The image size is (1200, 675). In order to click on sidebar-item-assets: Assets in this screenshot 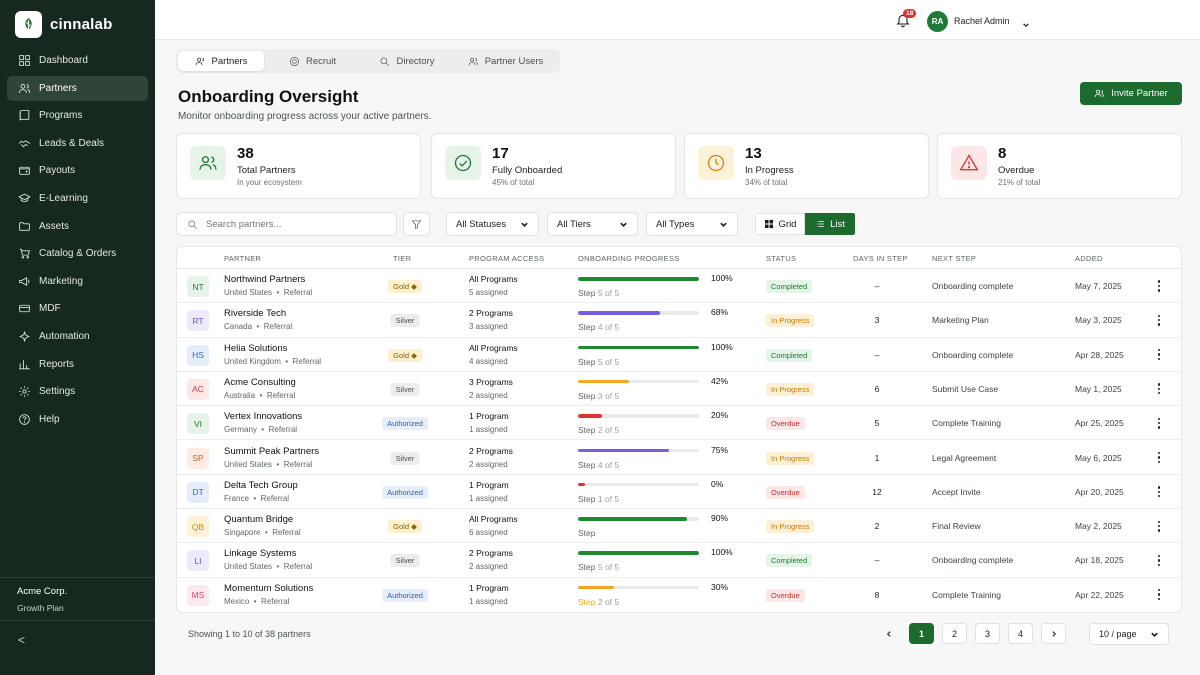, I will do `click(77, 226)`.